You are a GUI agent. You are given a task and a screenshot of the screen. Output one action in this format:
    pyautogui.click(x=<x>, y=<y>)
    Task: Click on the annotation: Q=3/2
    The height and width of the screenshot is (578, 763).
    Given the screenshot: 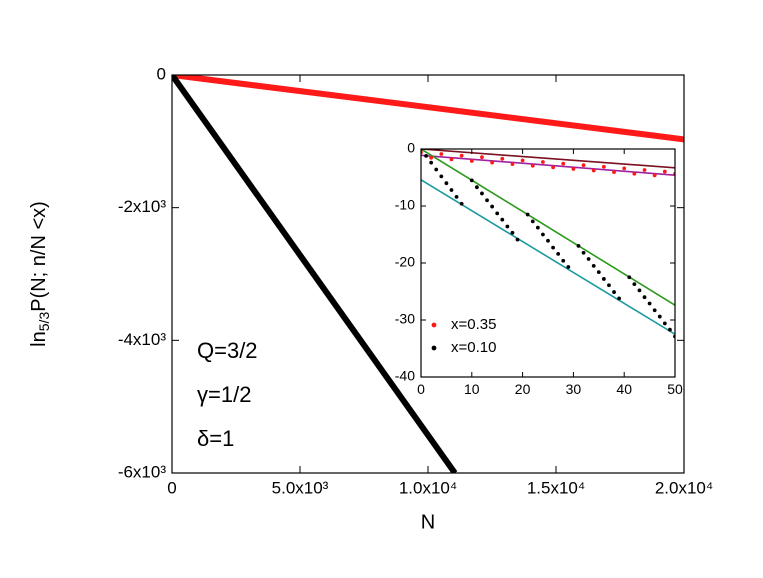 What is the action you would take?
    pyautogui.click(x=227, y=350)
    